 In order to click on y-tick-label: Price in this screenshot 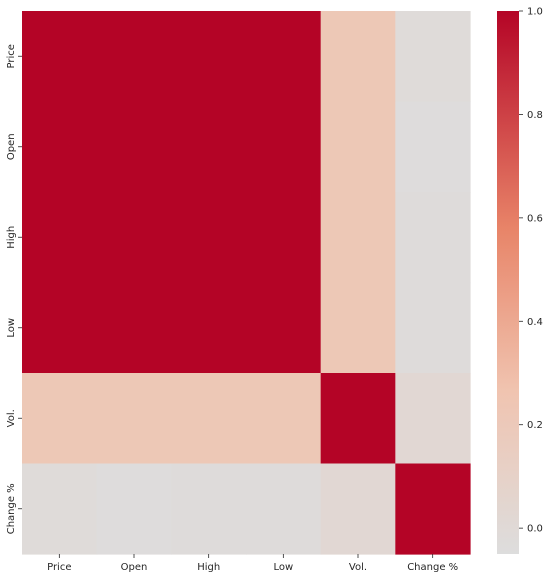, I will do `click(11, 56)`.